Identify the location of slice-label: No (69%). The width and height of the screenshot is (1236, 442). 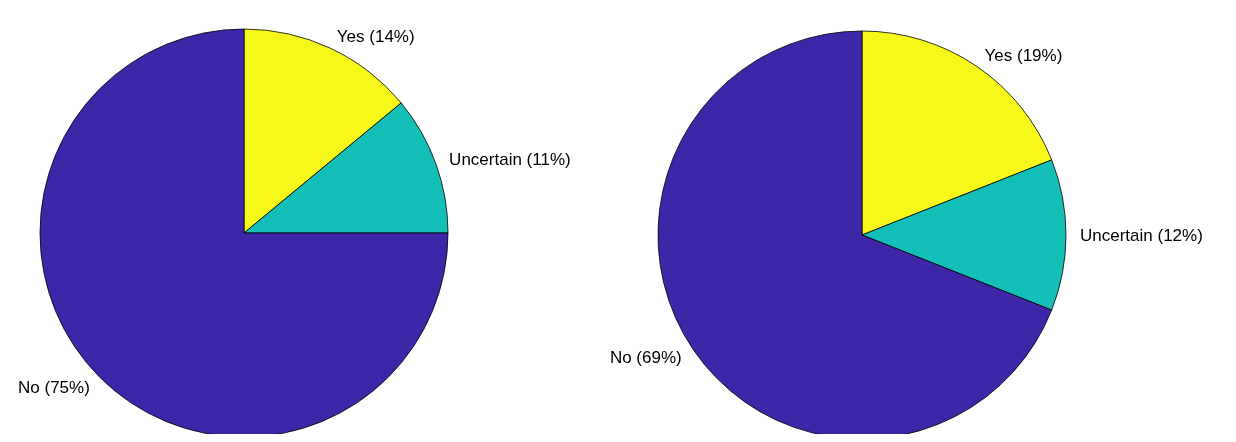
(645, 358).